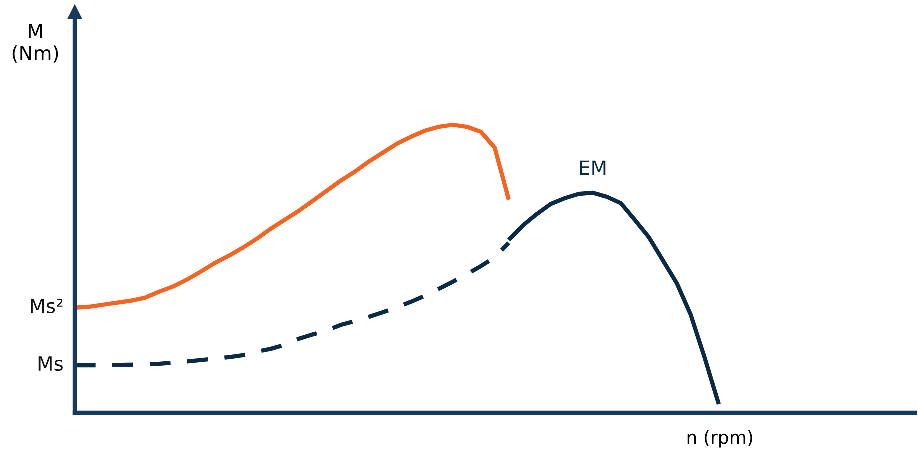 The width and height of the screenshot is (918, 452). Describe the element at coordinates (593, 168) in the screenshot. I see `series-label: EM` at that location.